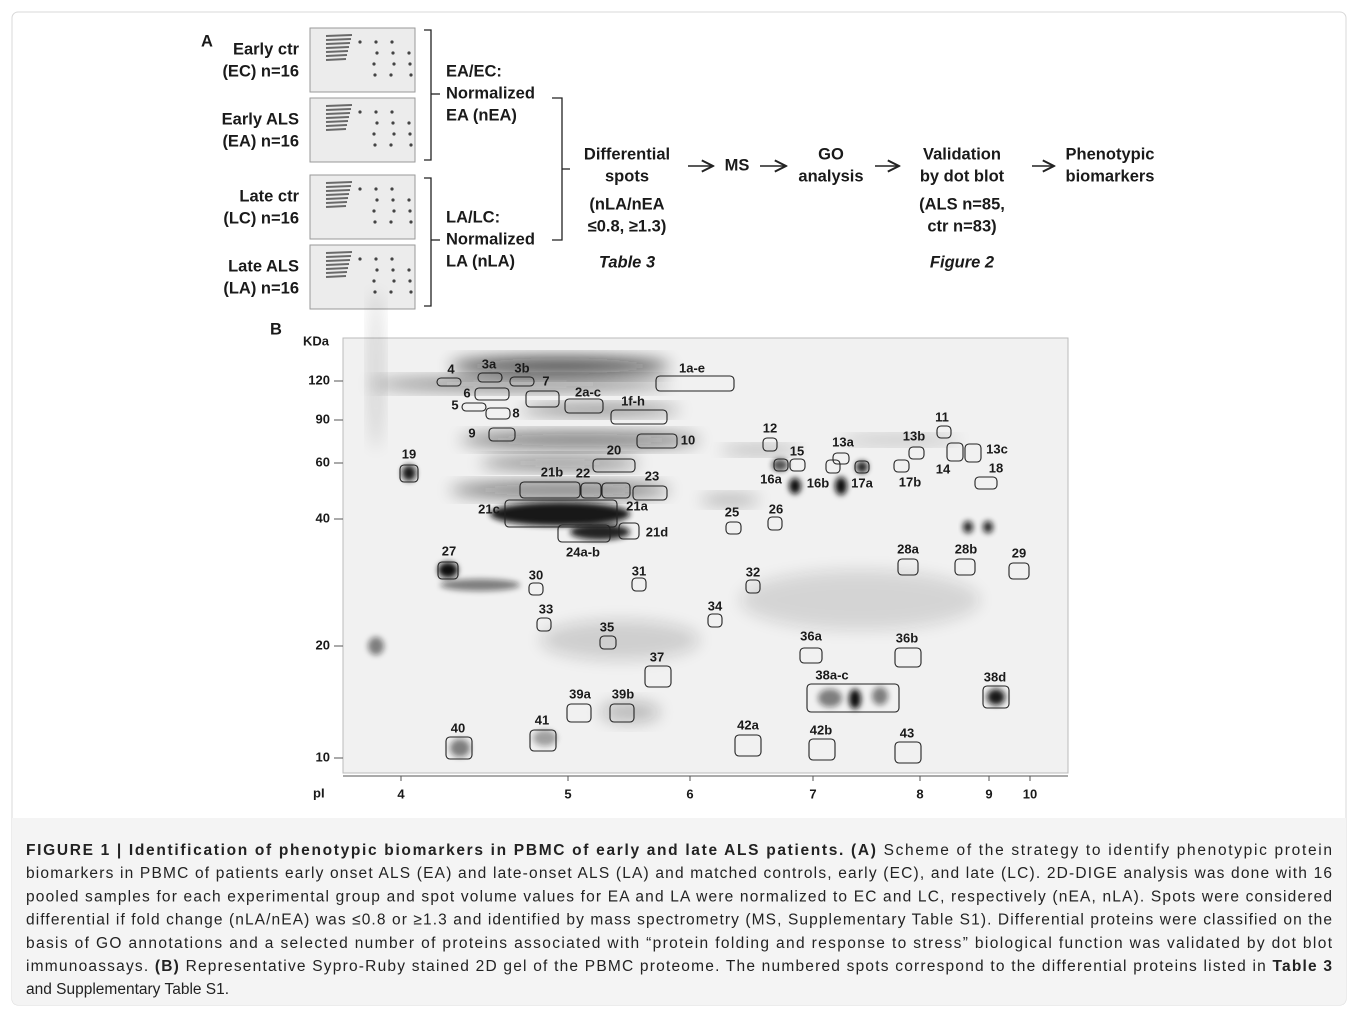  What do you see at coordinates (627, 154) in the screenshot?
I see `step-text: Differential` at bounding box center [627, 154].